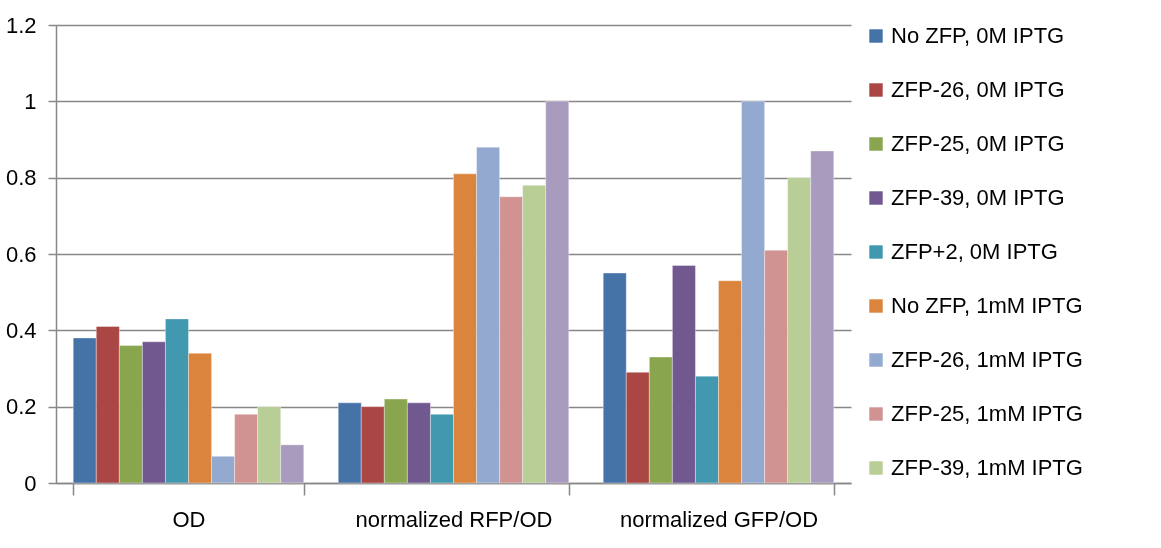 This screenshot has width=1161, height=548. I want to click on y-tick-label: 0.4, so click(21, 330).